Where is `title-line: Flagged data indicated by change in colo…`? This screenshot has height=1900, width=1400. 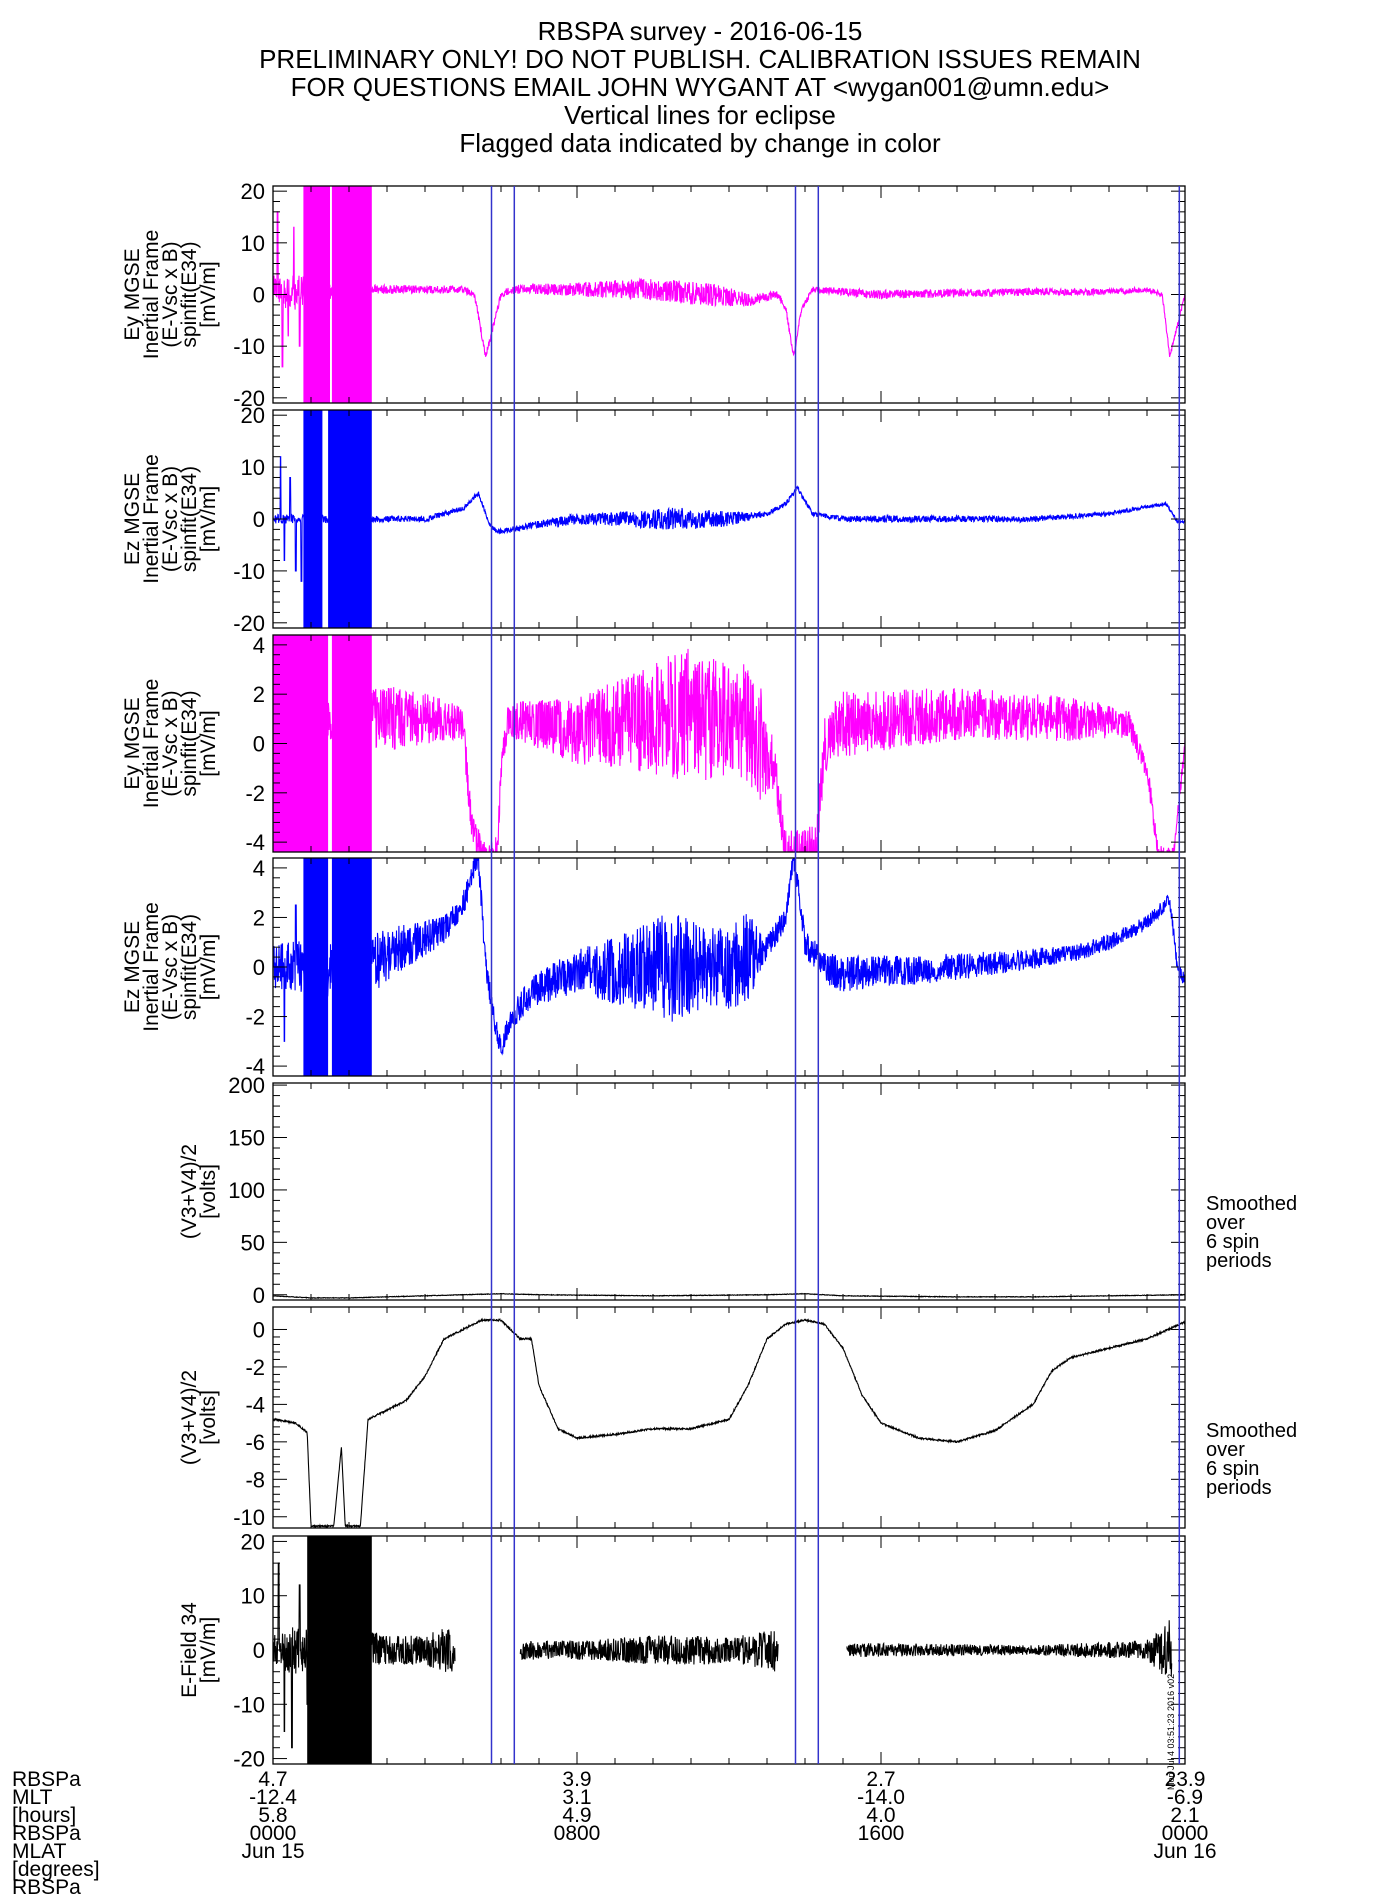 title-line: Flagged data indicated by change in colo… is located at coordinates (700, 143).